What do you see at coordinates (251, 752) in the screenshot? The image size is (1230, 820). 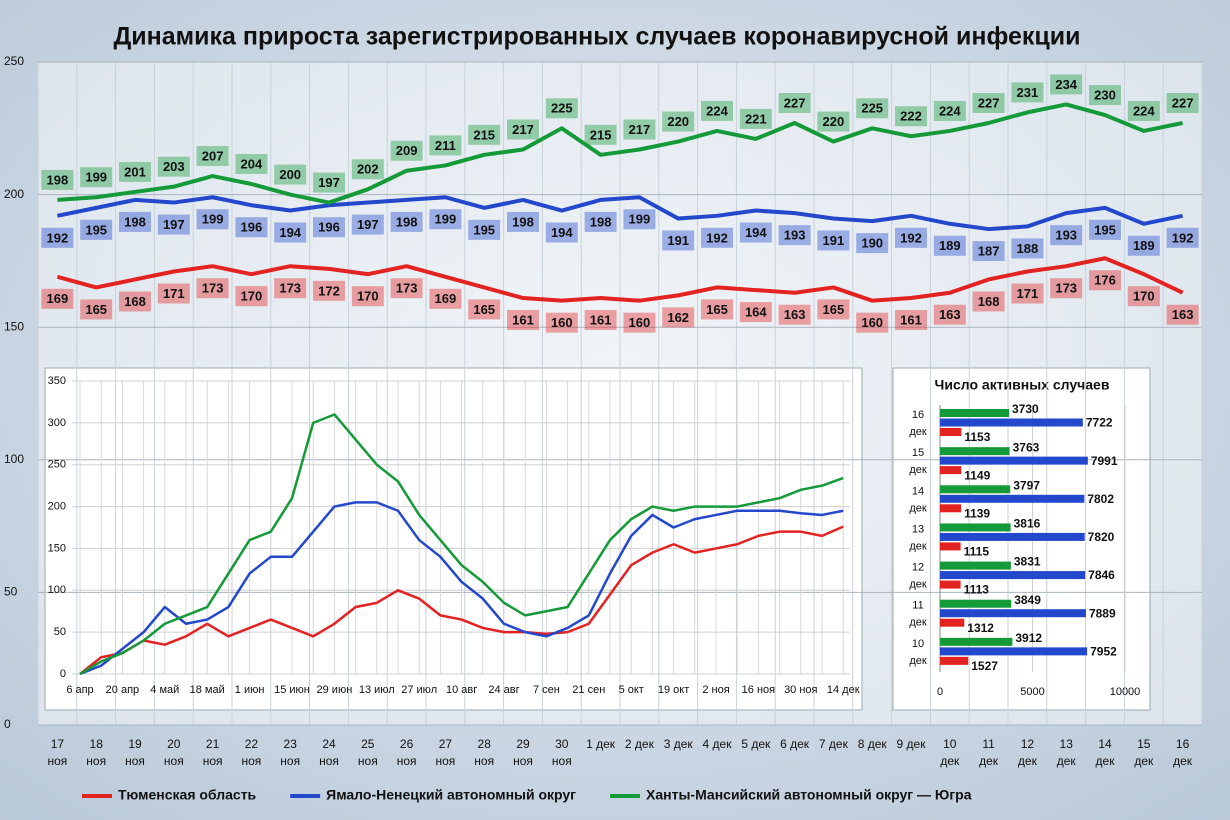 I see `x-tick-label: 22 ноя` at bounding box center [251, 752].